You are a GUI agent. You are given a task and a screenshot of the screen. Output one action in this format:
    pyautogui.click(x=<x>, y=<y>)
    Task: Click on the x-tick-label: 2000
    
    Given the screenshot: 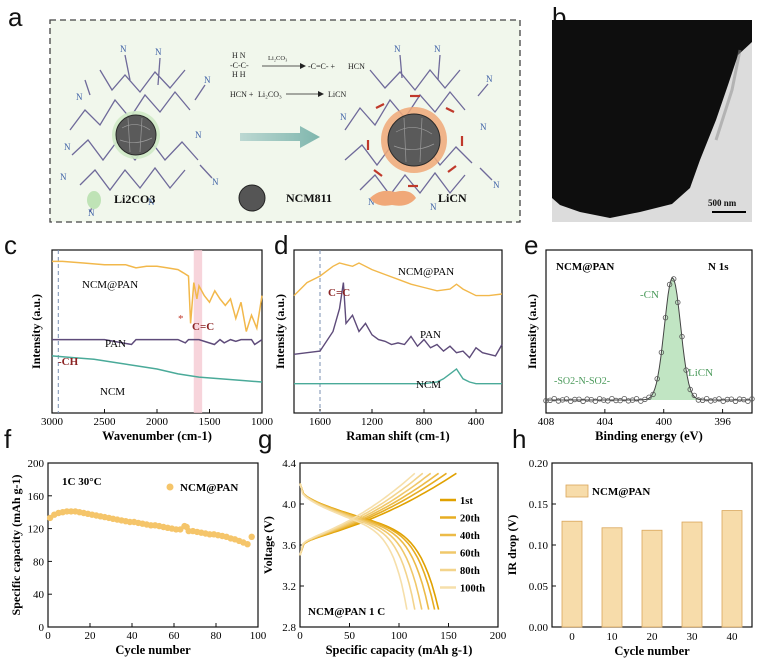 What is the action you would take?
    pyautogui.click(x=157, y=422)
    